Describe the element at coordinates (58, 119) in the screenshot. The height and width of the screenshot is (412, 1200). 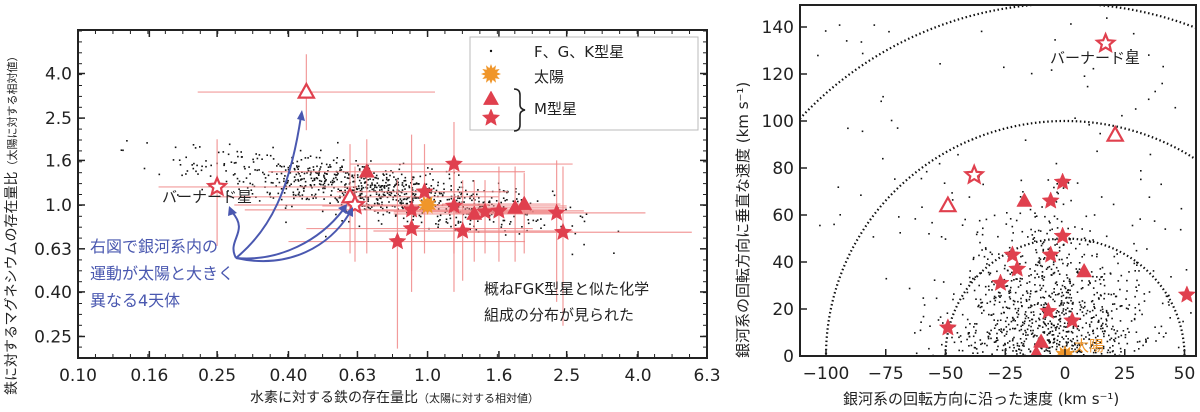
I see `y-tick-label: 2.5` at that location.